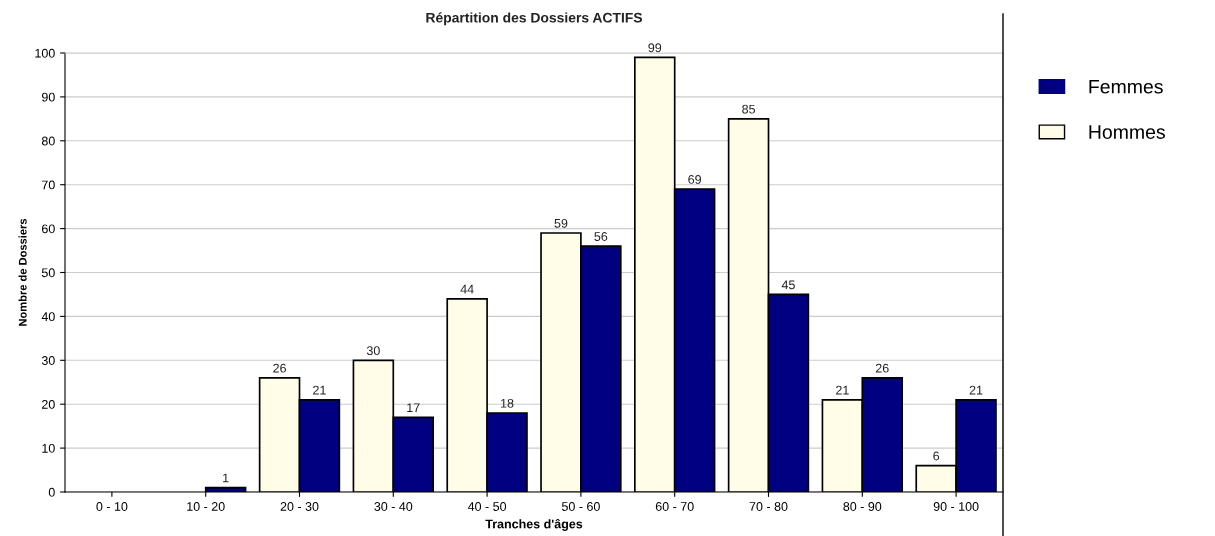 Image resolution: width=1215 pixels, height=536 pixels. Describe the element at coordinates (51, 492) in the screenshot. I see `y-tick-label: 0` at that location.